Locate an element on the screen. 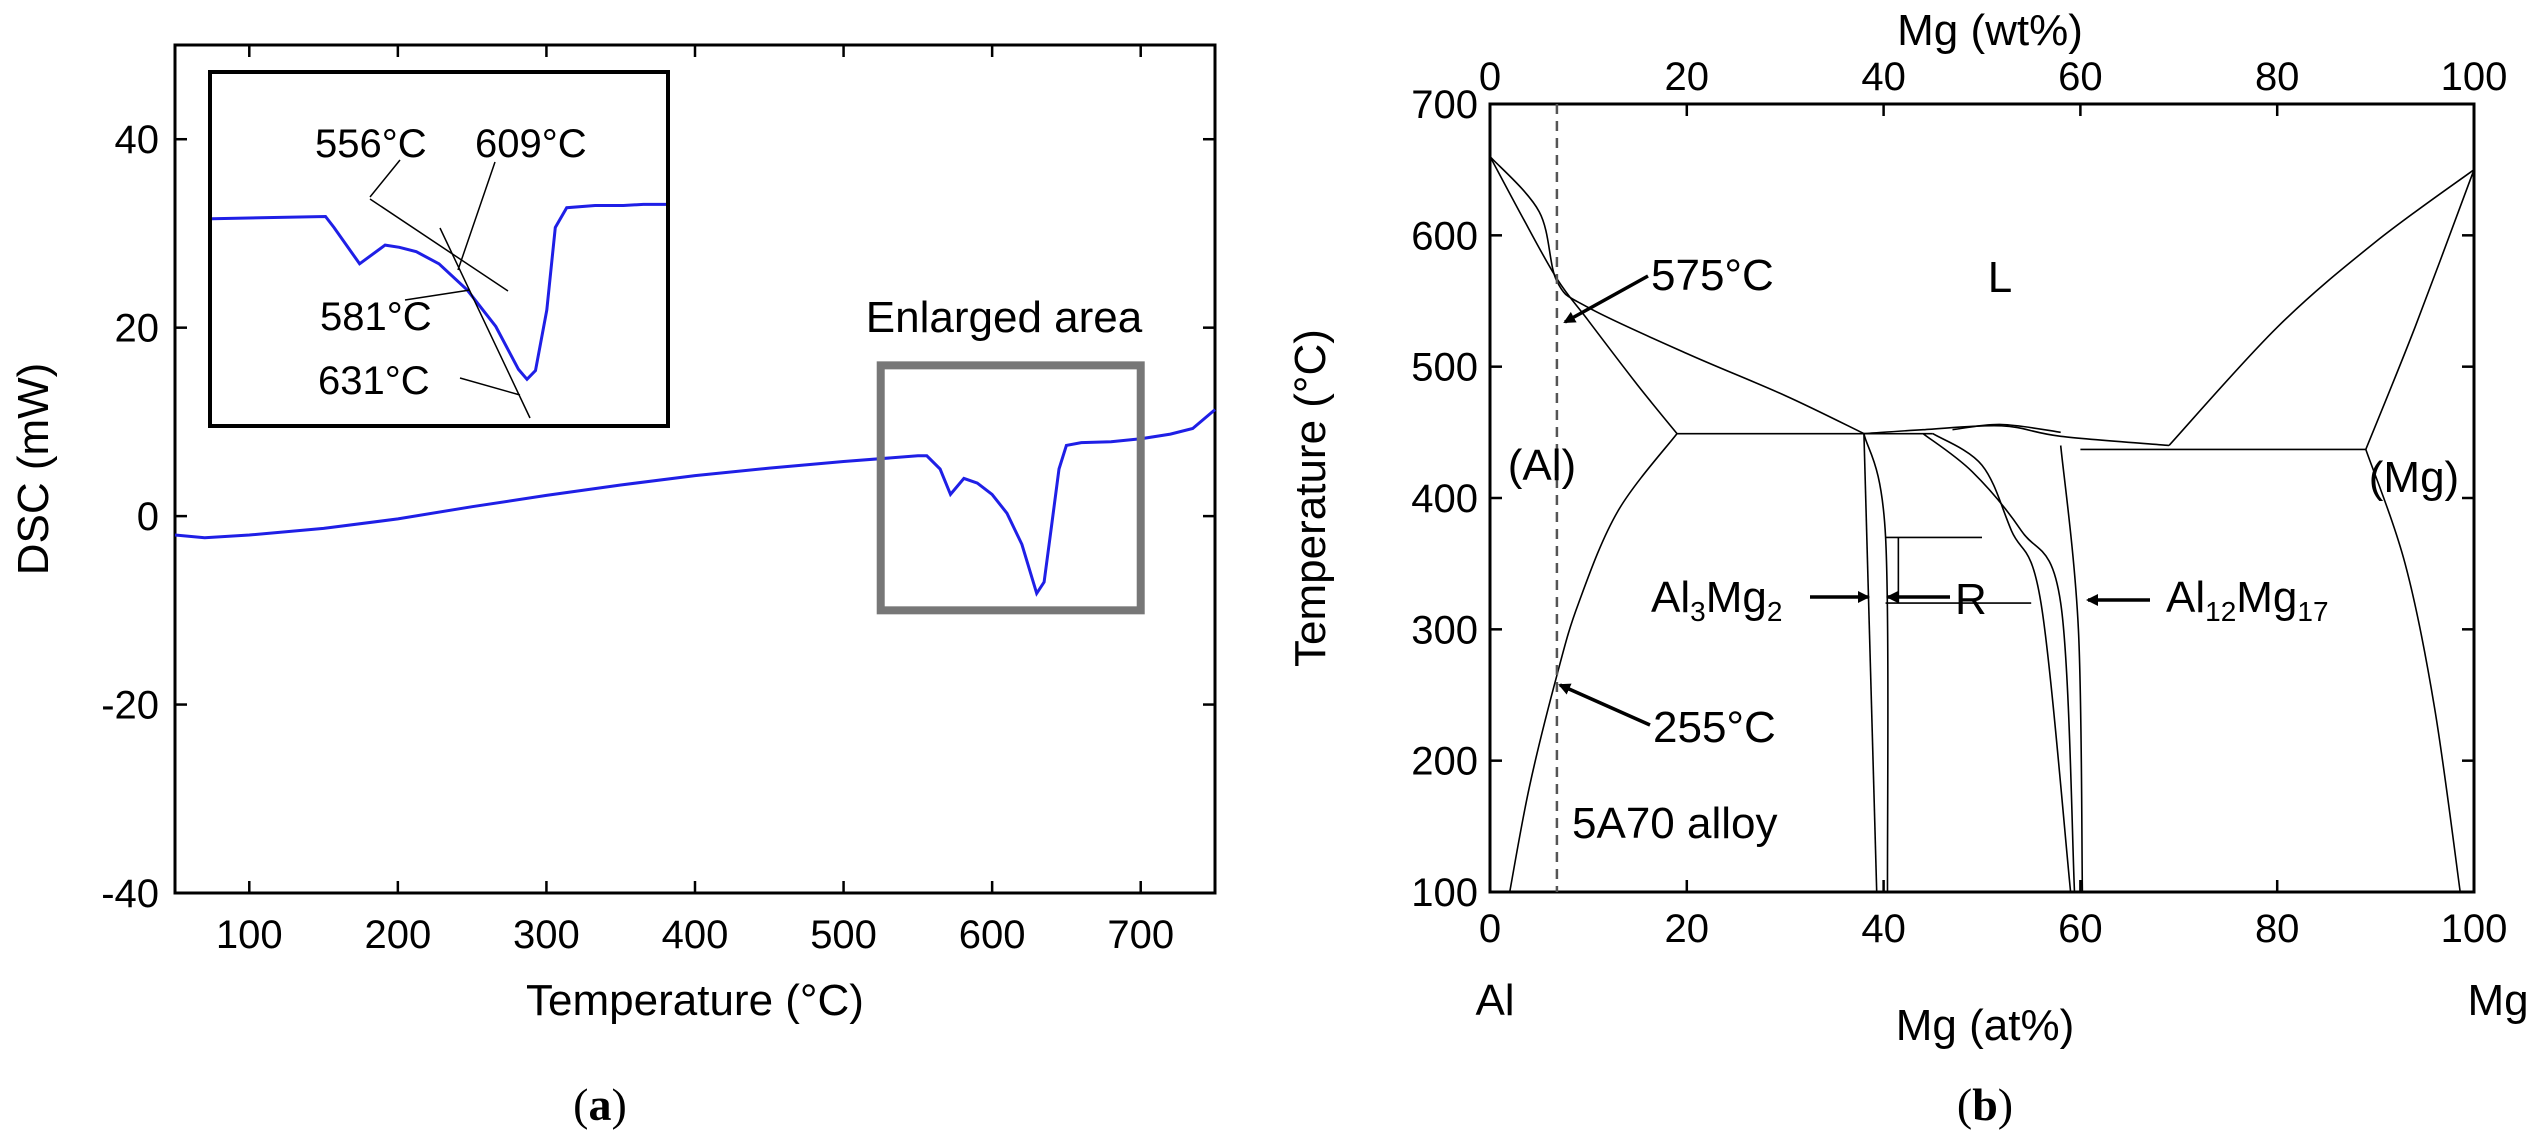 The image size is (2528, 1148). phase-boundary-al-solidus is located at coordinates (1583, 295).